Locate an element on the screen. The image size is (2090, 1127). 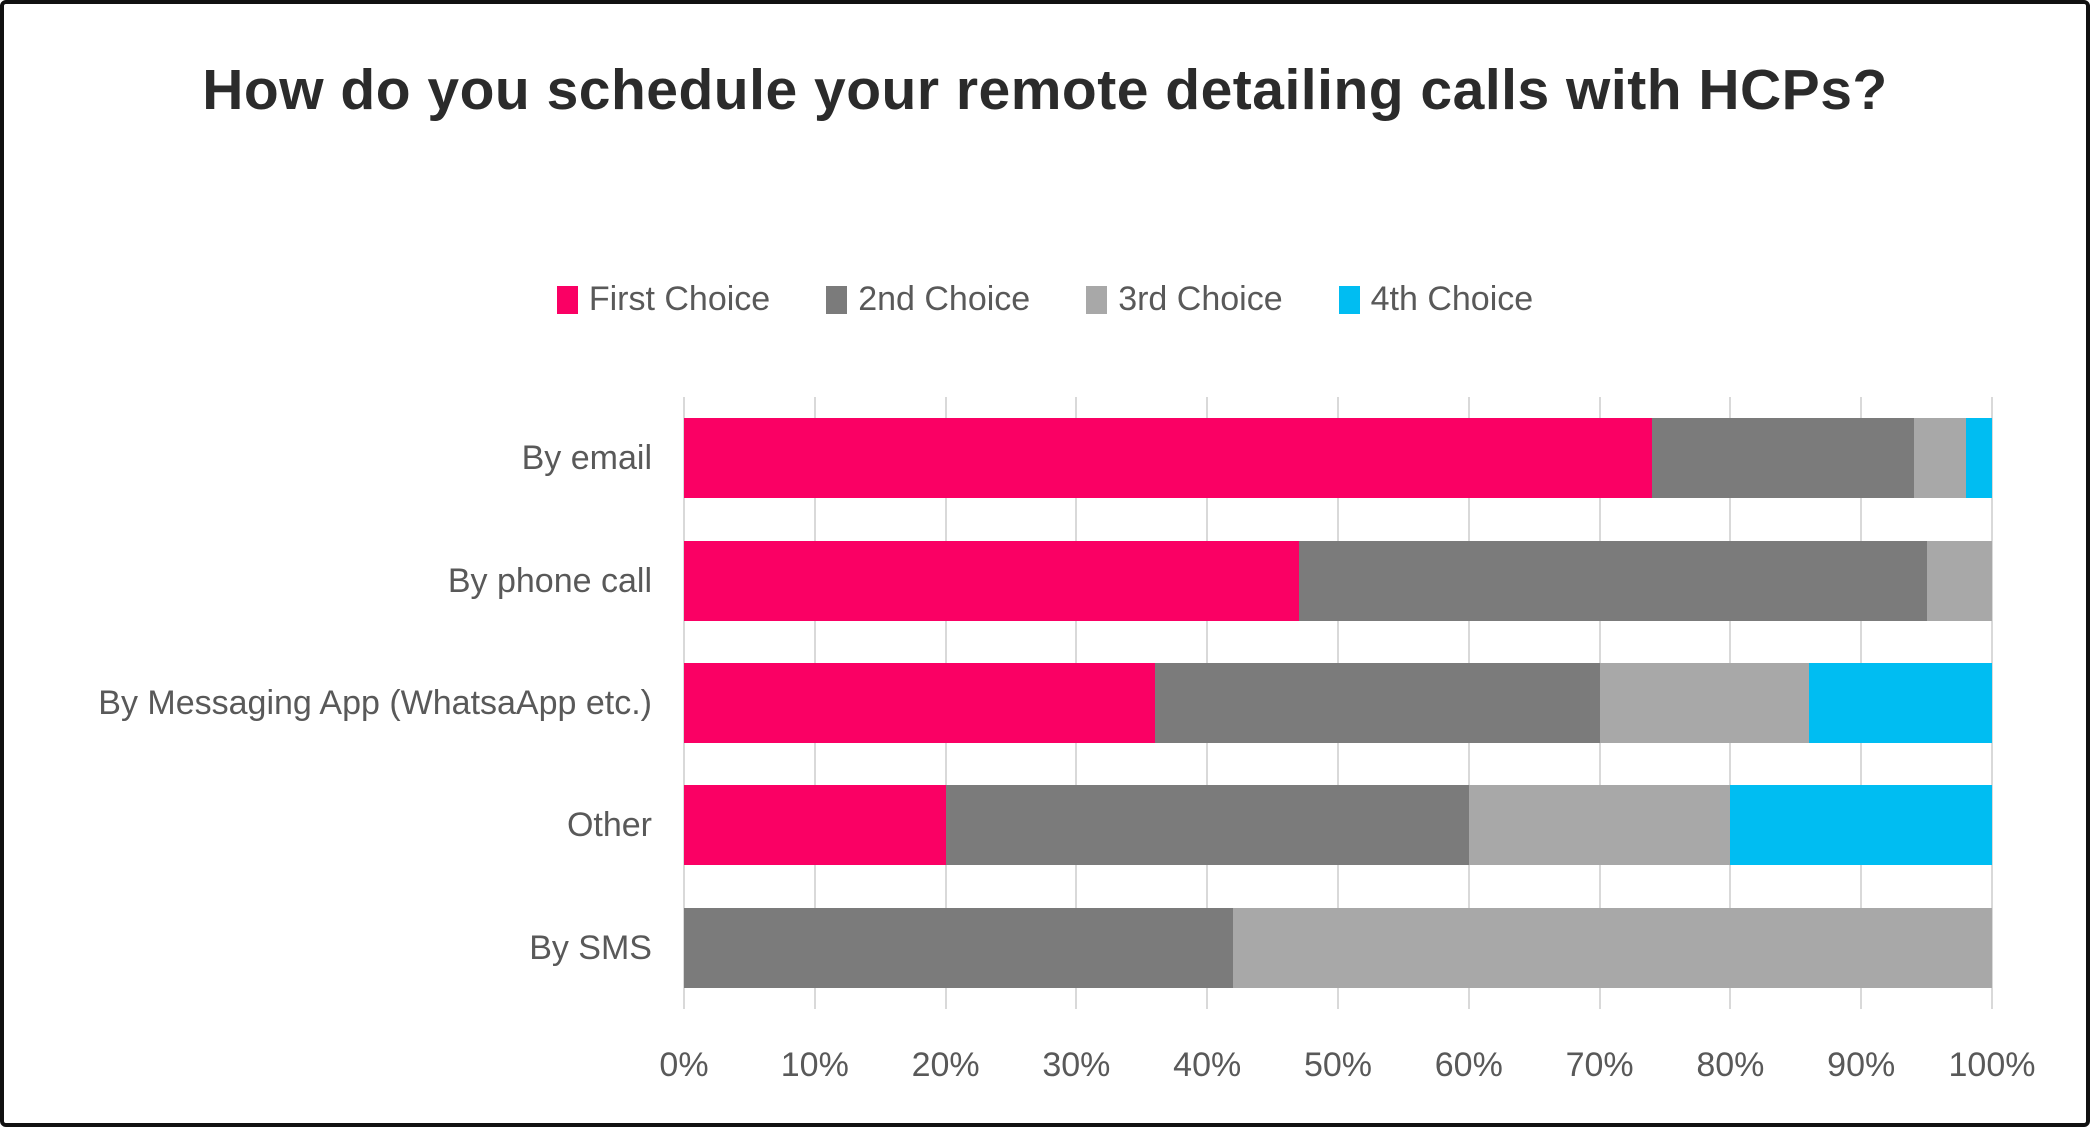
bar-row-other is located at coordinates (1338, 825).